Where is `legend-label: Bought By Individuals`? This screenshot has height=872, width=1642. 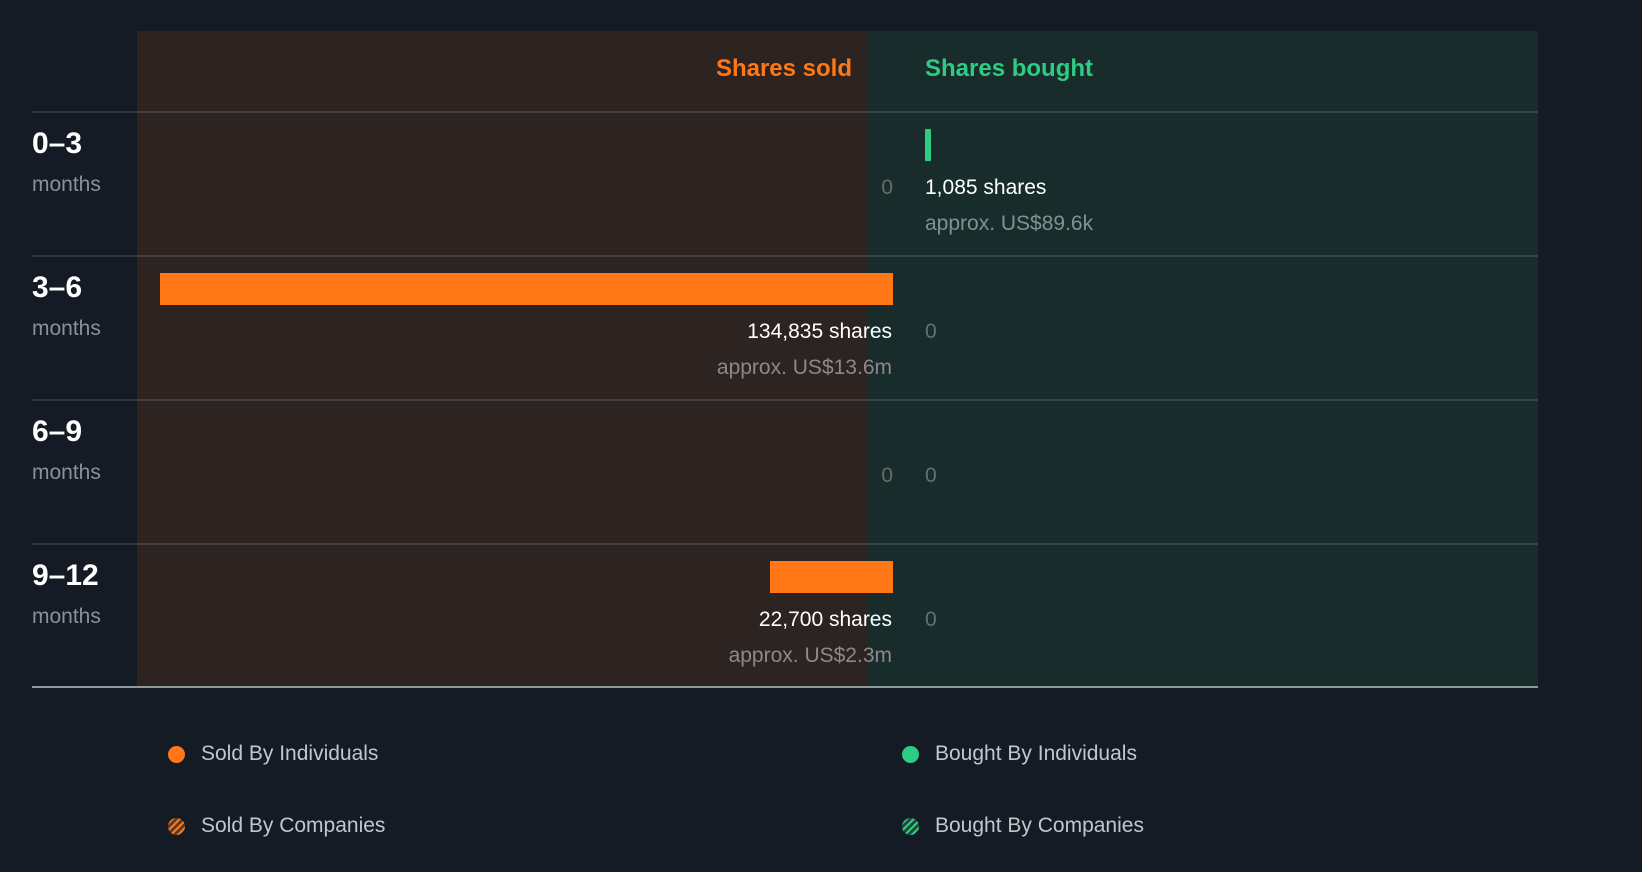
legend-label: Bought By Individuals is located at coordinates (1036, 753).